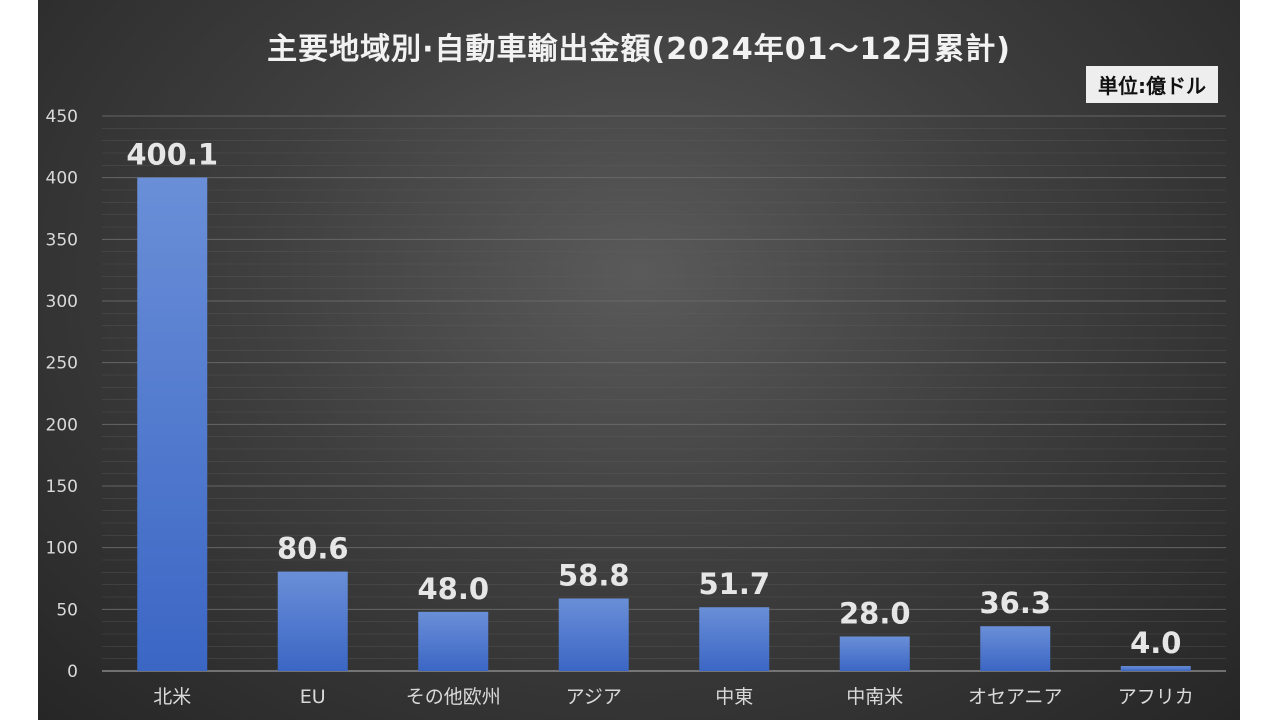 The width and height of the screenshot is (1280, 720). What do you see at coordinates (62, 487) in the screenshot?
I see `y-tick-label: 150` at bounding box center [62, 487].